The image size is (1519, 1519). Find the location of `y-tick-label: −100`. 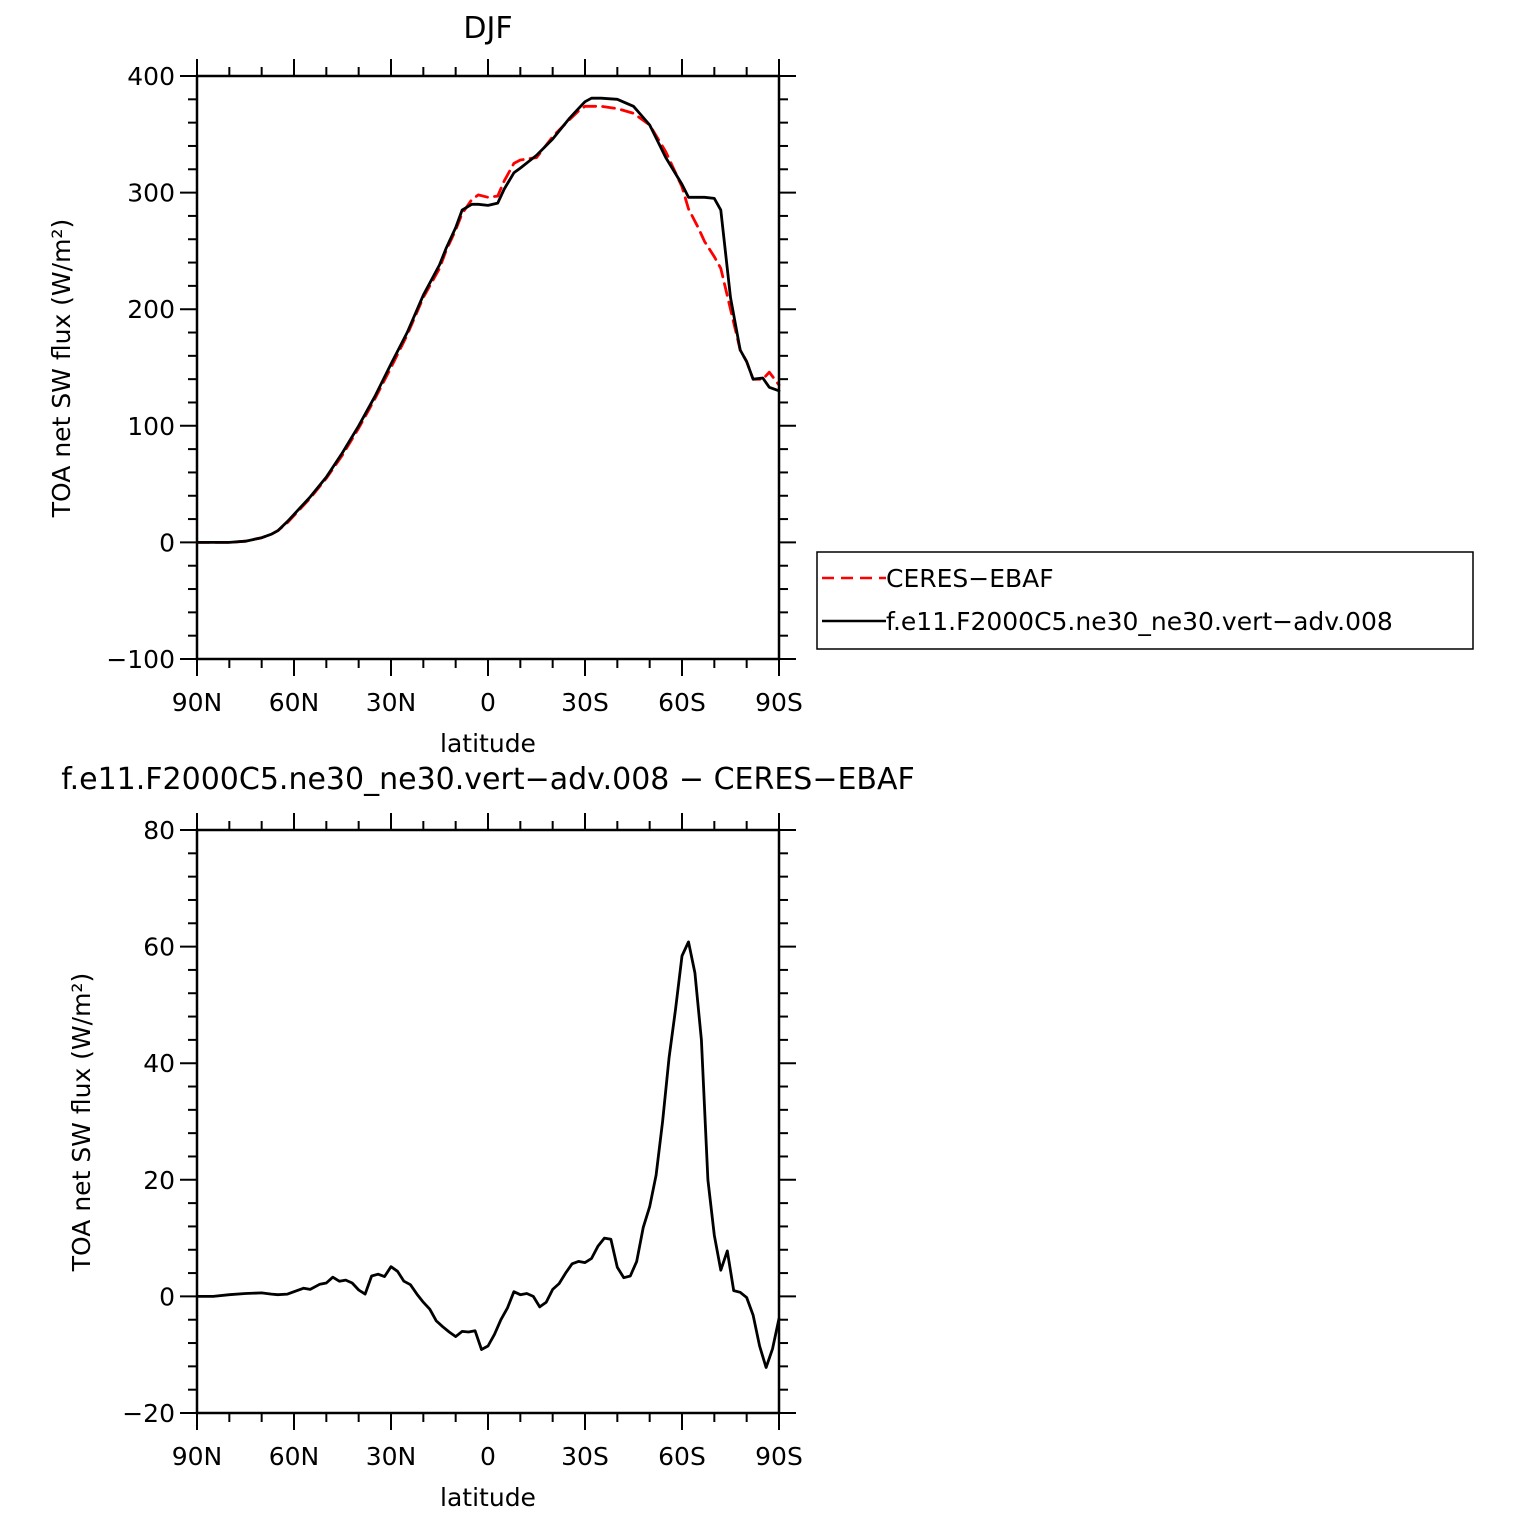

y-tick-label: −100 is located at coordinates (140, 659).